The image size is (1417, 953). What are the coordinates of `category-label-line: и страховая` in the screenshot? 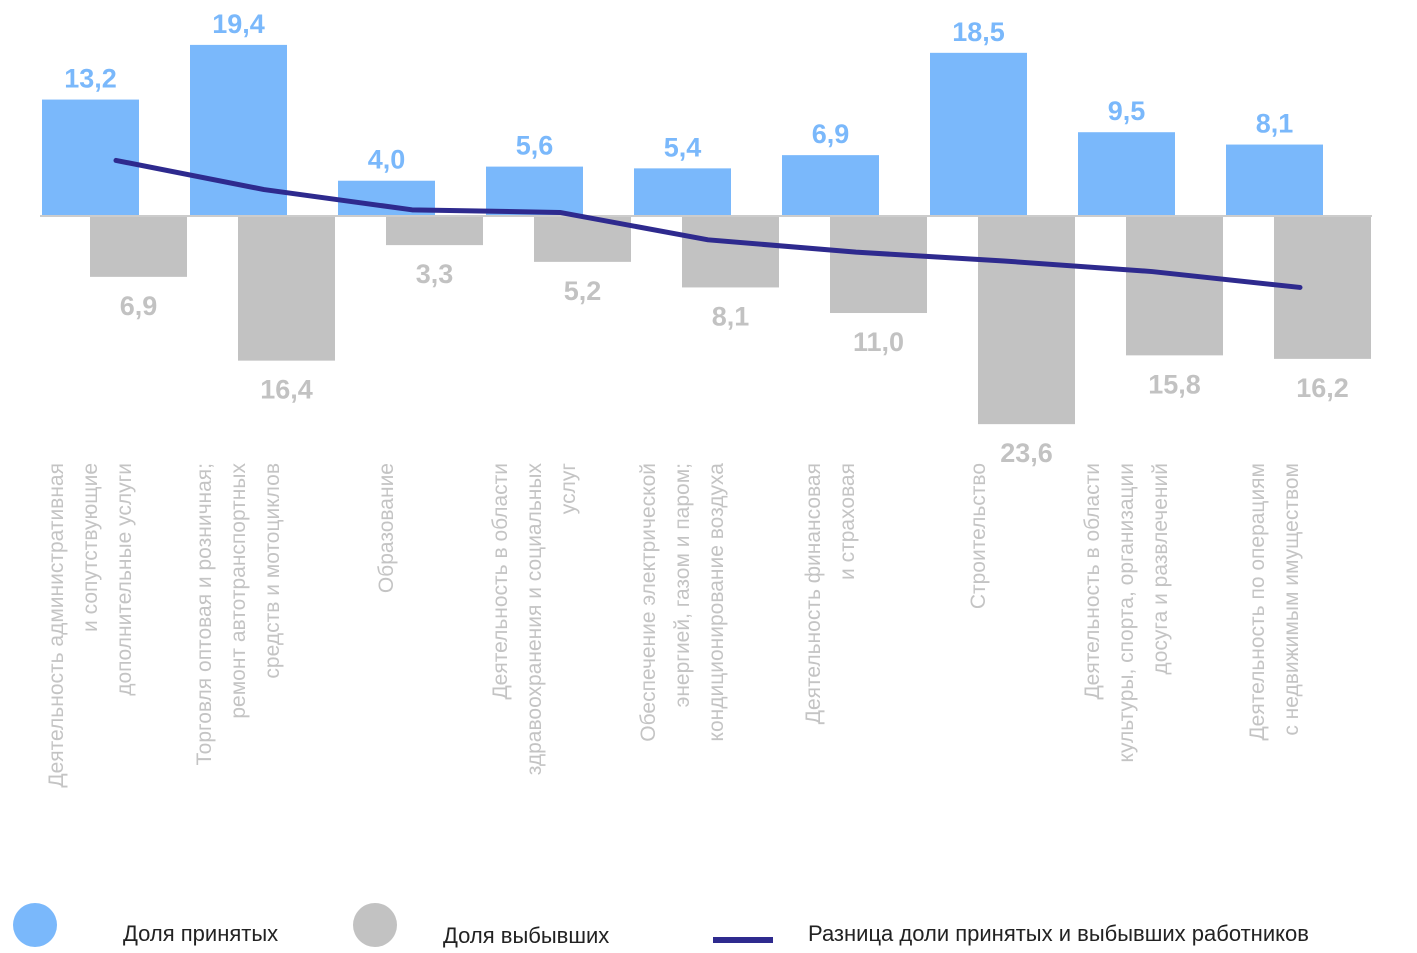 It's located at (847, 521).